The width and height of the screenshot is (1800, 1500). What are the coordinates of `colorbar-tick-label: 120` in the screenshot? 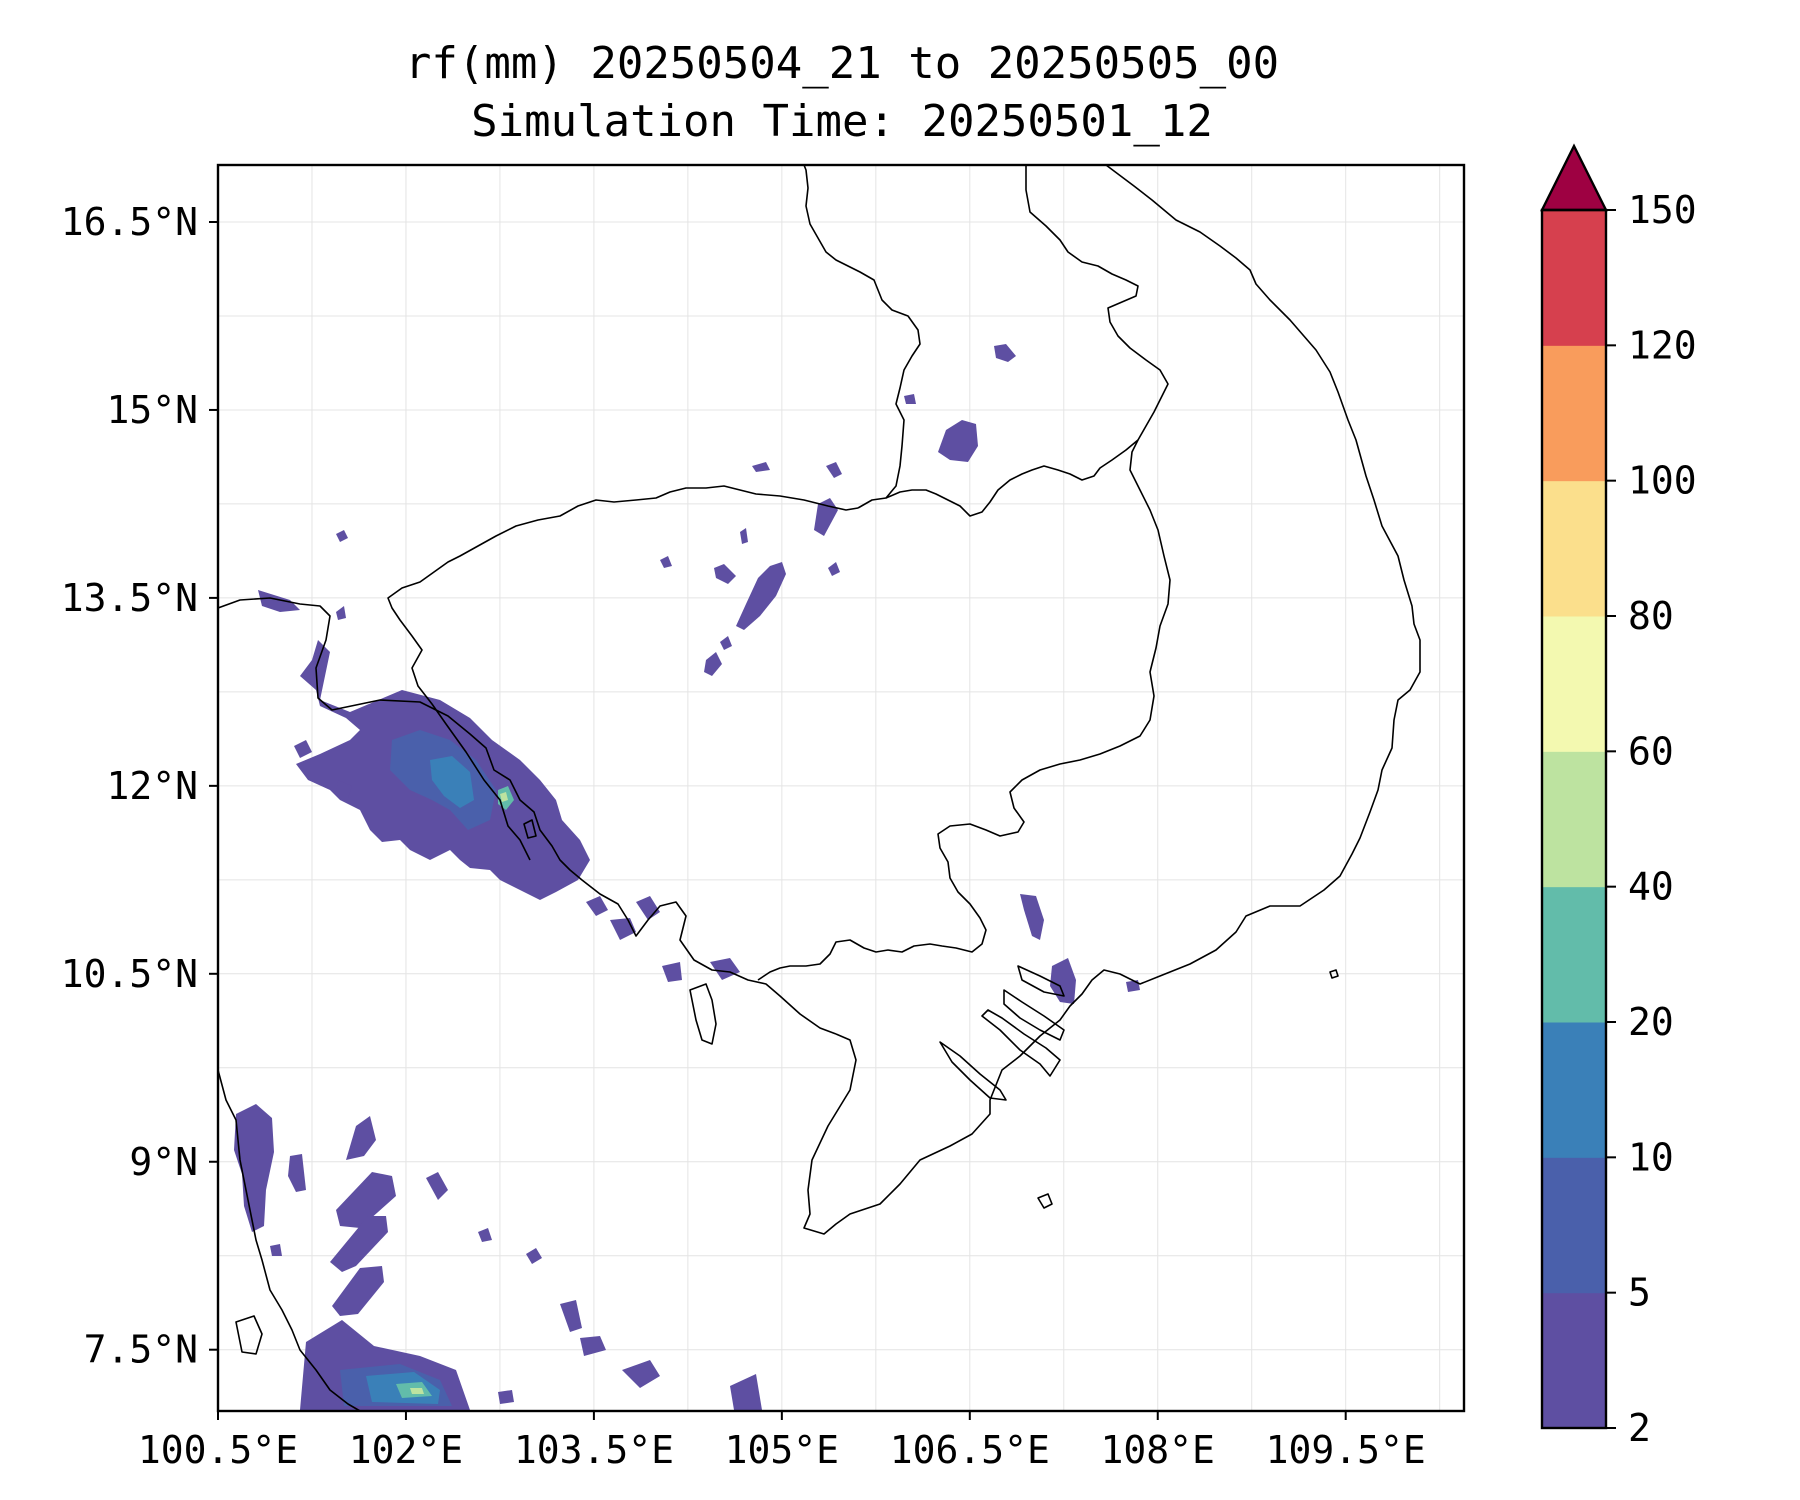 It's located at (1662, 345).